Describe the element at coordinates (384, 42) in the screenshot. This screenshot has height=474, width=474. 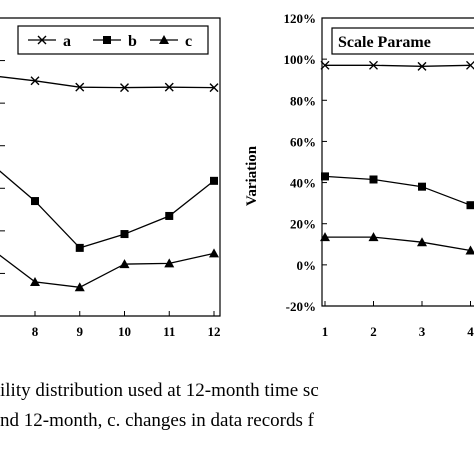
I see `right-panel-title: Scale Parame` at that location.